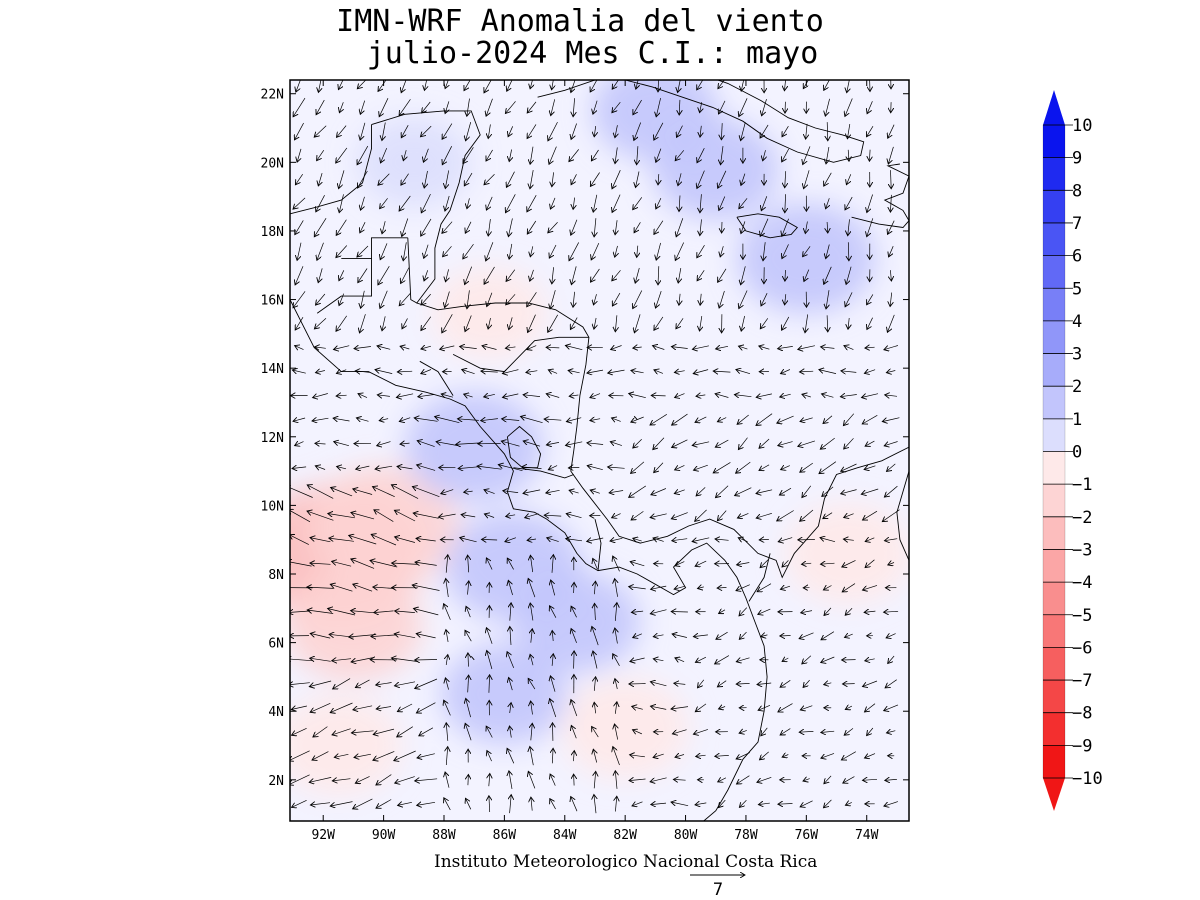 This screenshot has height=900, width=1200. Describe the element at coordinates (472, 658) in the screenshot. I see `coastline` at that location.